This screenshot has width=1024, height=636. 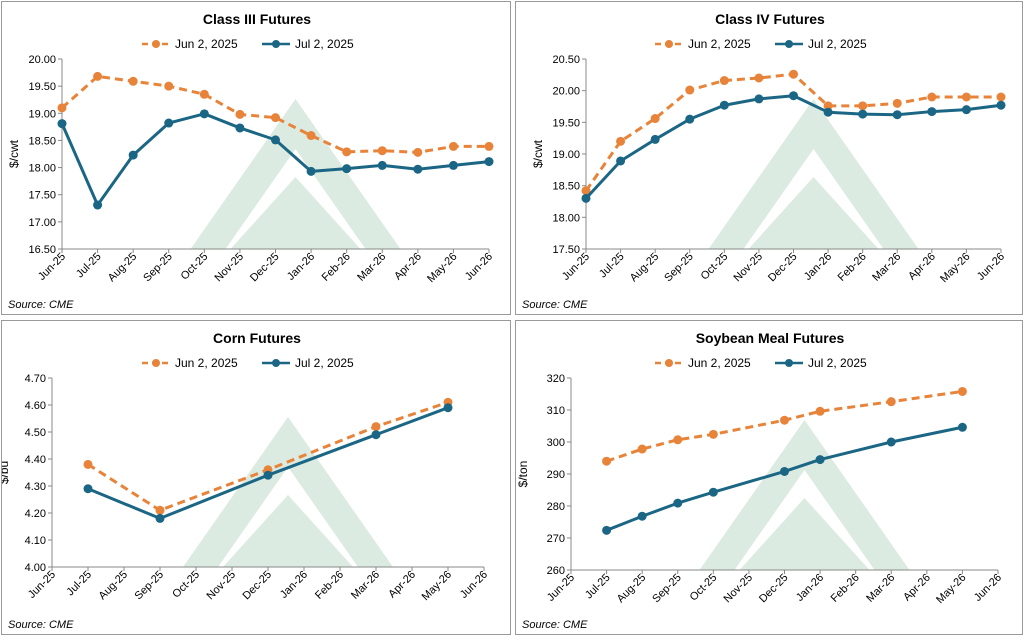 I want to click on y-tick-label: 310, so click(x=556, y=411).